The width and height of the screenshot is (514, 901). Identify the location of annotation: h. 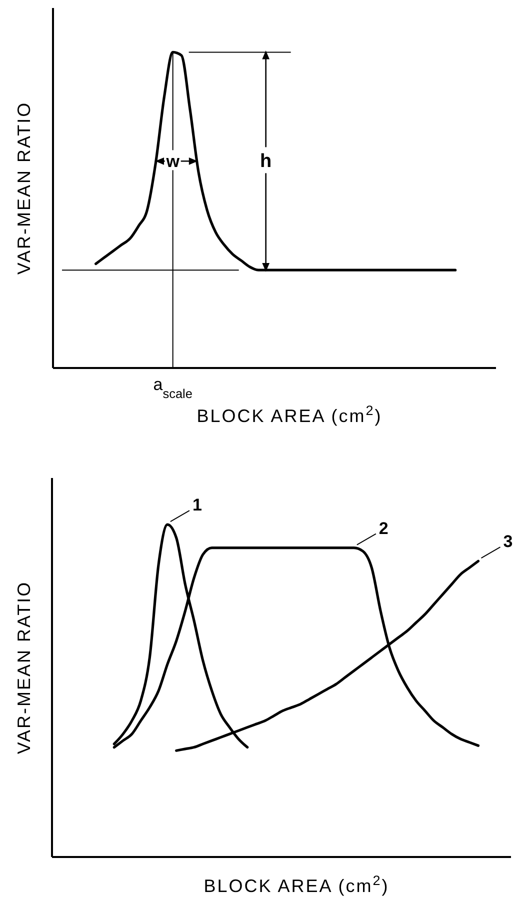
(266, 161).